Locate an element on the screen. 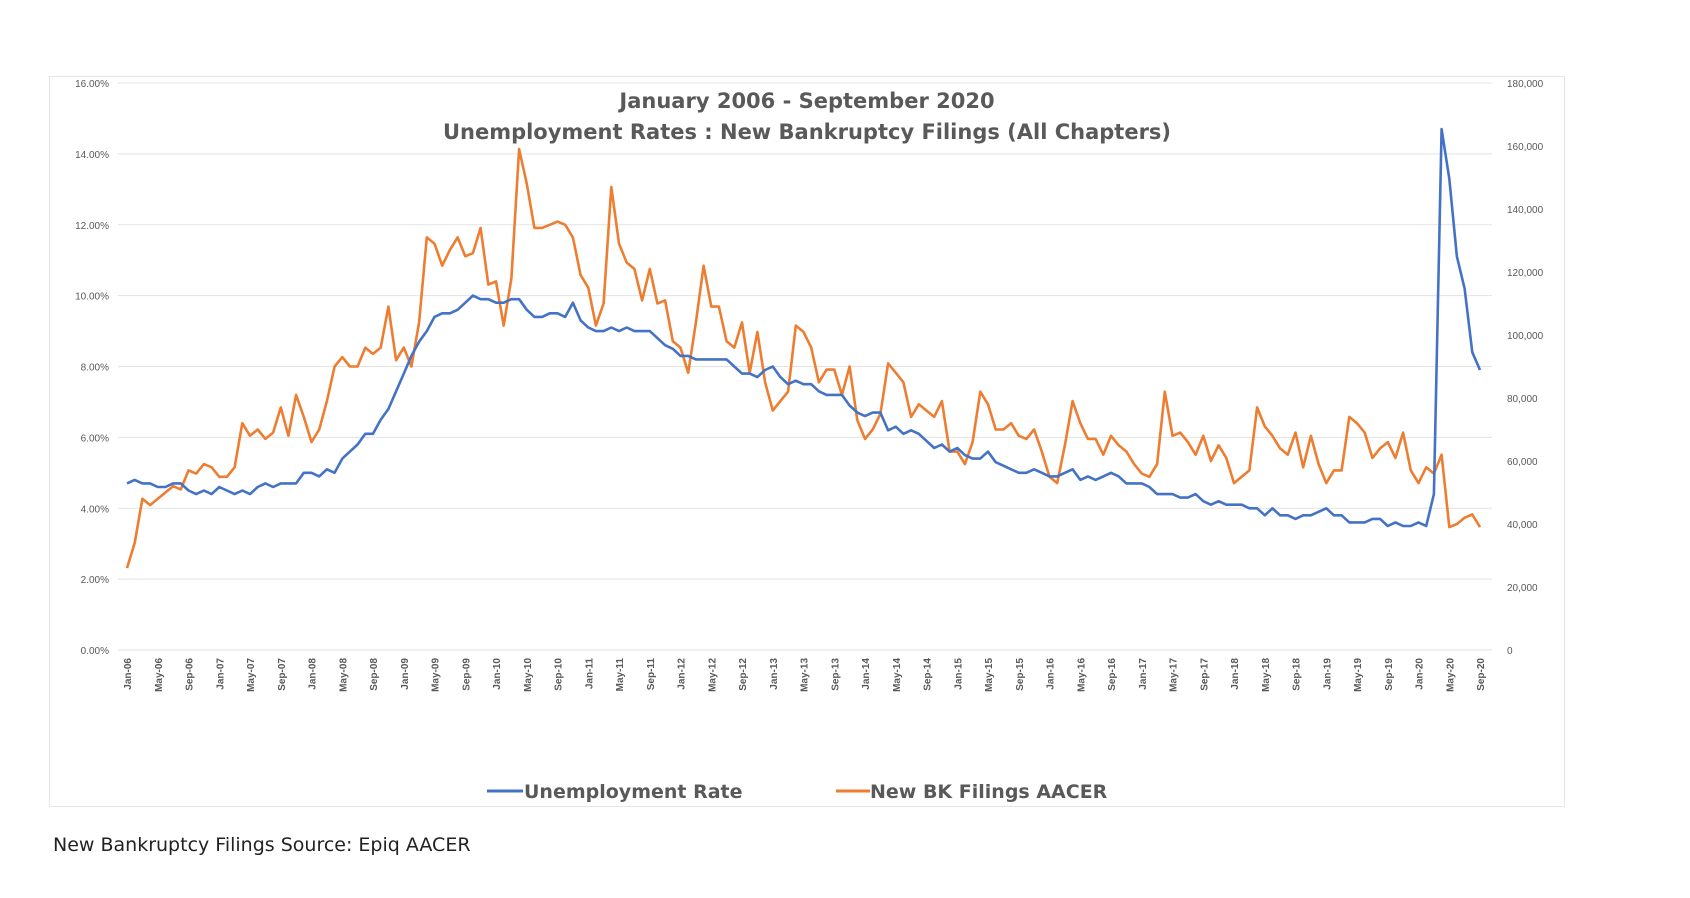 The height and width of the screenshot is (898, 1690). x-axis-tick-label: May-13 is located at coordinates (805, 675).